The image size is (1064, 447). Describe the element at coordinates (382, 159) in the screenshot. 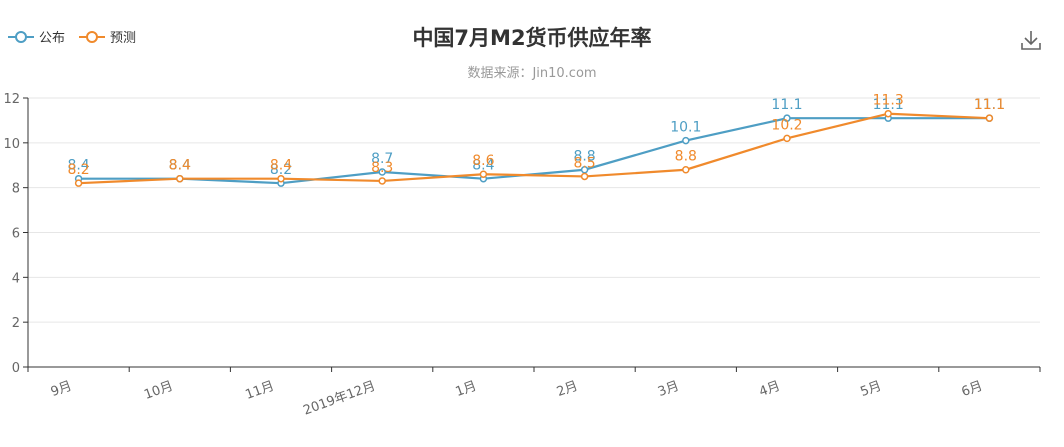

I see `data-label: 8.7` at that location.